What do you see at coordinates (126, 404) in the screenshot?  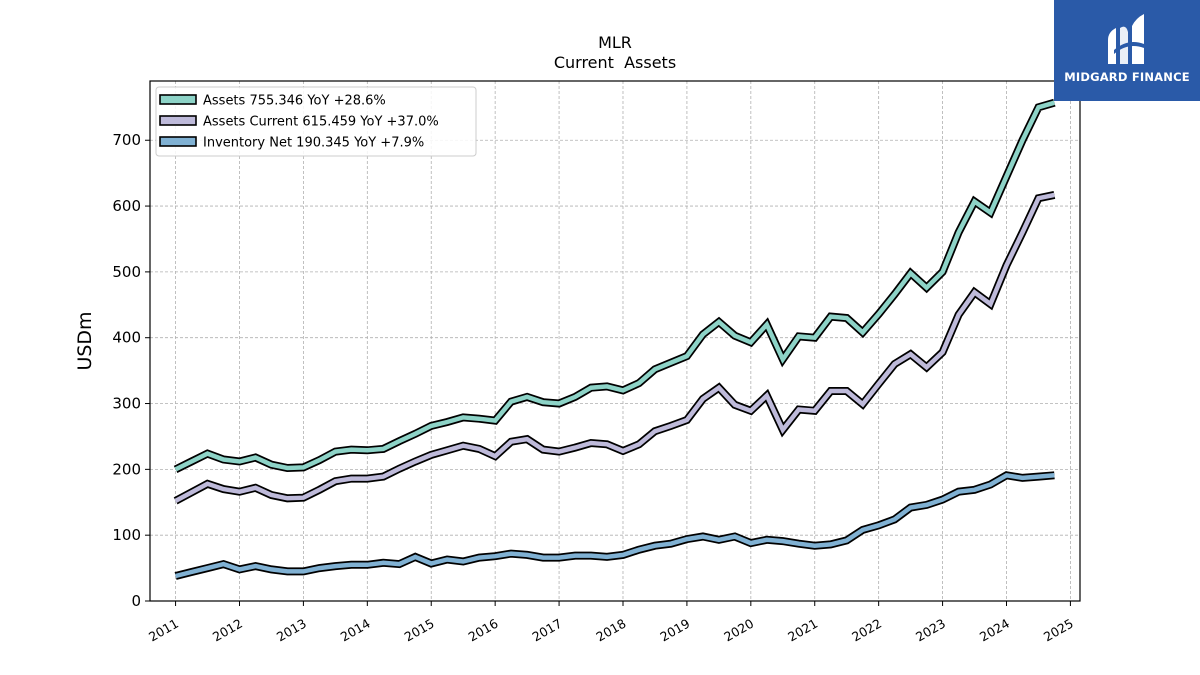 I see `y-tick-label: 300` at bounding box center [126, 404].